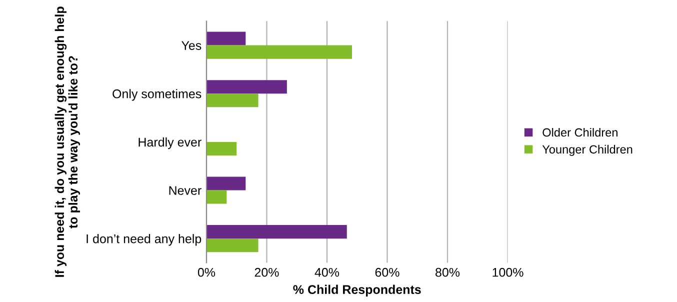 The width and height of the screenshot is (677, 302). I want to click on y-tick-label: I don’t need any help, so click(144, 240).